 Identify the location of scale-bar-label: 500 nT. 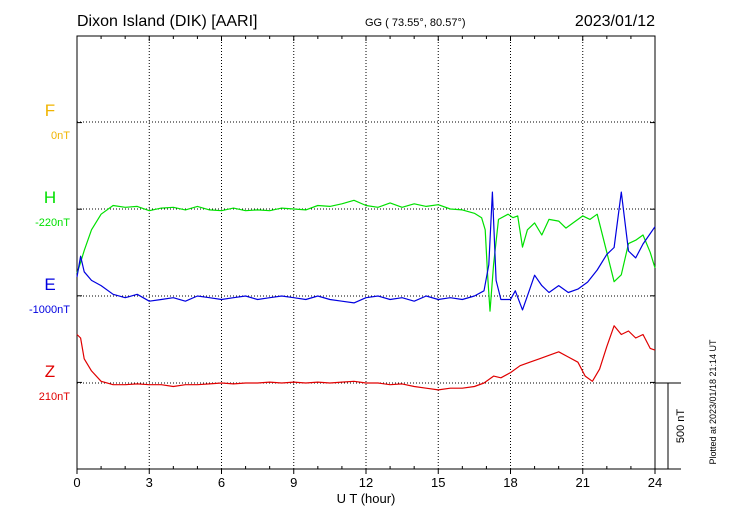
(681, 426).